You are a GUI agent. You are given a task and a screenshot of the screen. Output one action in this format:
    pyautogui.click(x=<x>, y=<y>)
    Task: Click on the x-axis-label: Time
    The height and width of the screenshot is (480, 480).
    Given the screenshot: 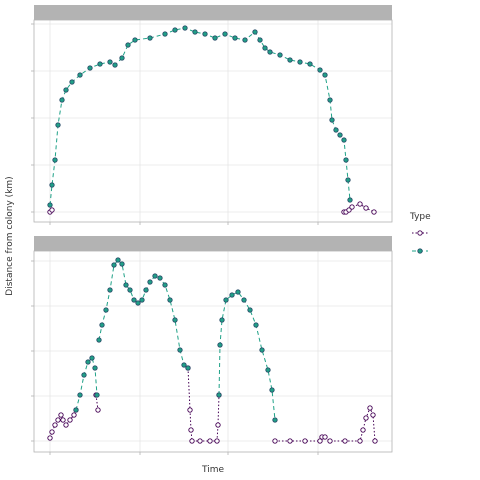 What is the action you would take?
    pyautogui.click(x=212, y=470)
    